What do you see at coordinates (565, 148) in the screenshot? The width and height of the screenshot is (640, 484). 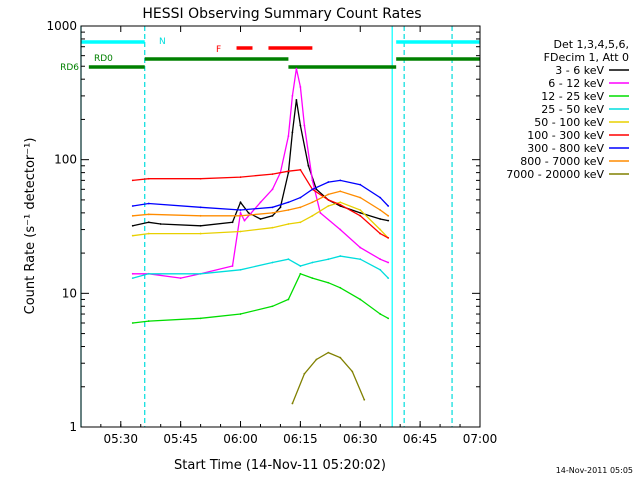 I see `legend-entry-label: 300 - 800 keV` at bounding box center [565, 148].